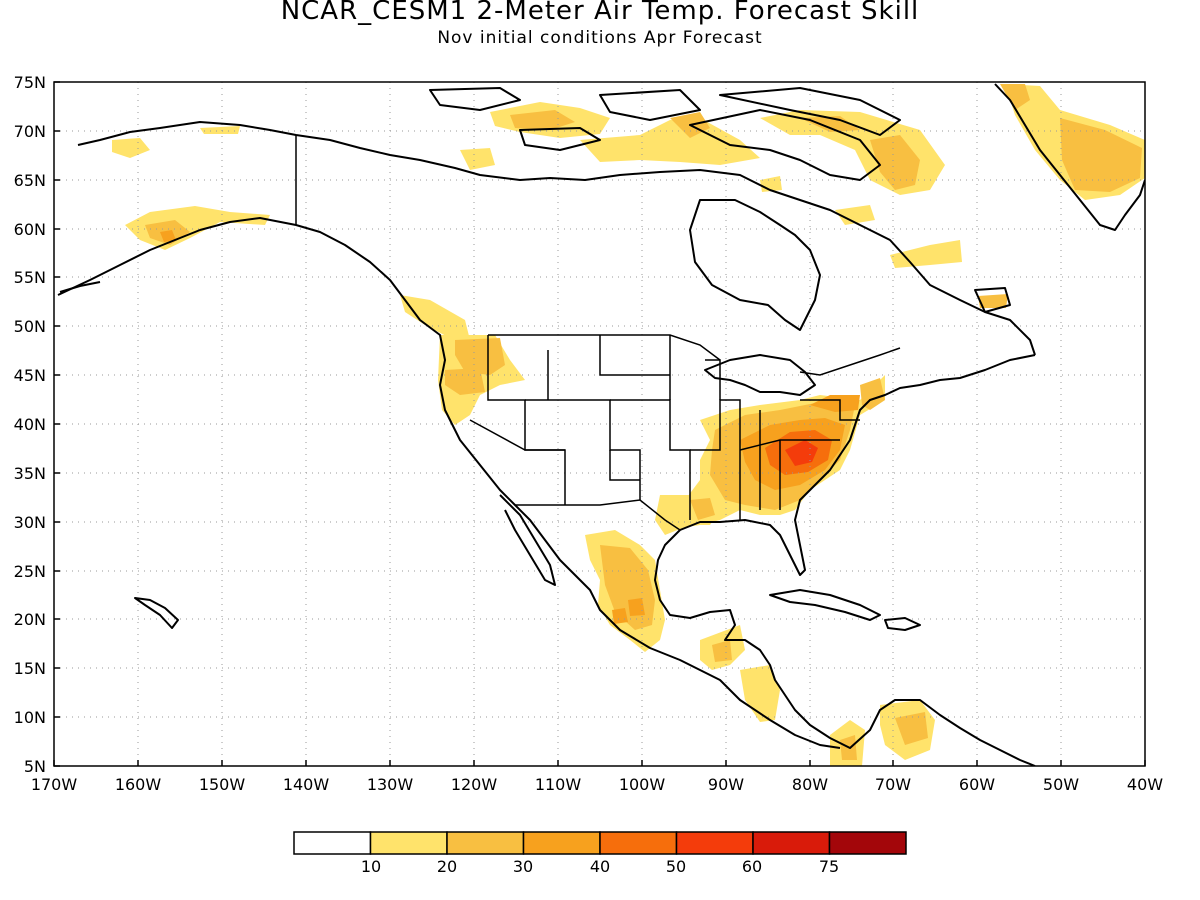 This screenshot has width=1200, height=900. I want to click on coast-island-newfoundland, so click(992, 300).